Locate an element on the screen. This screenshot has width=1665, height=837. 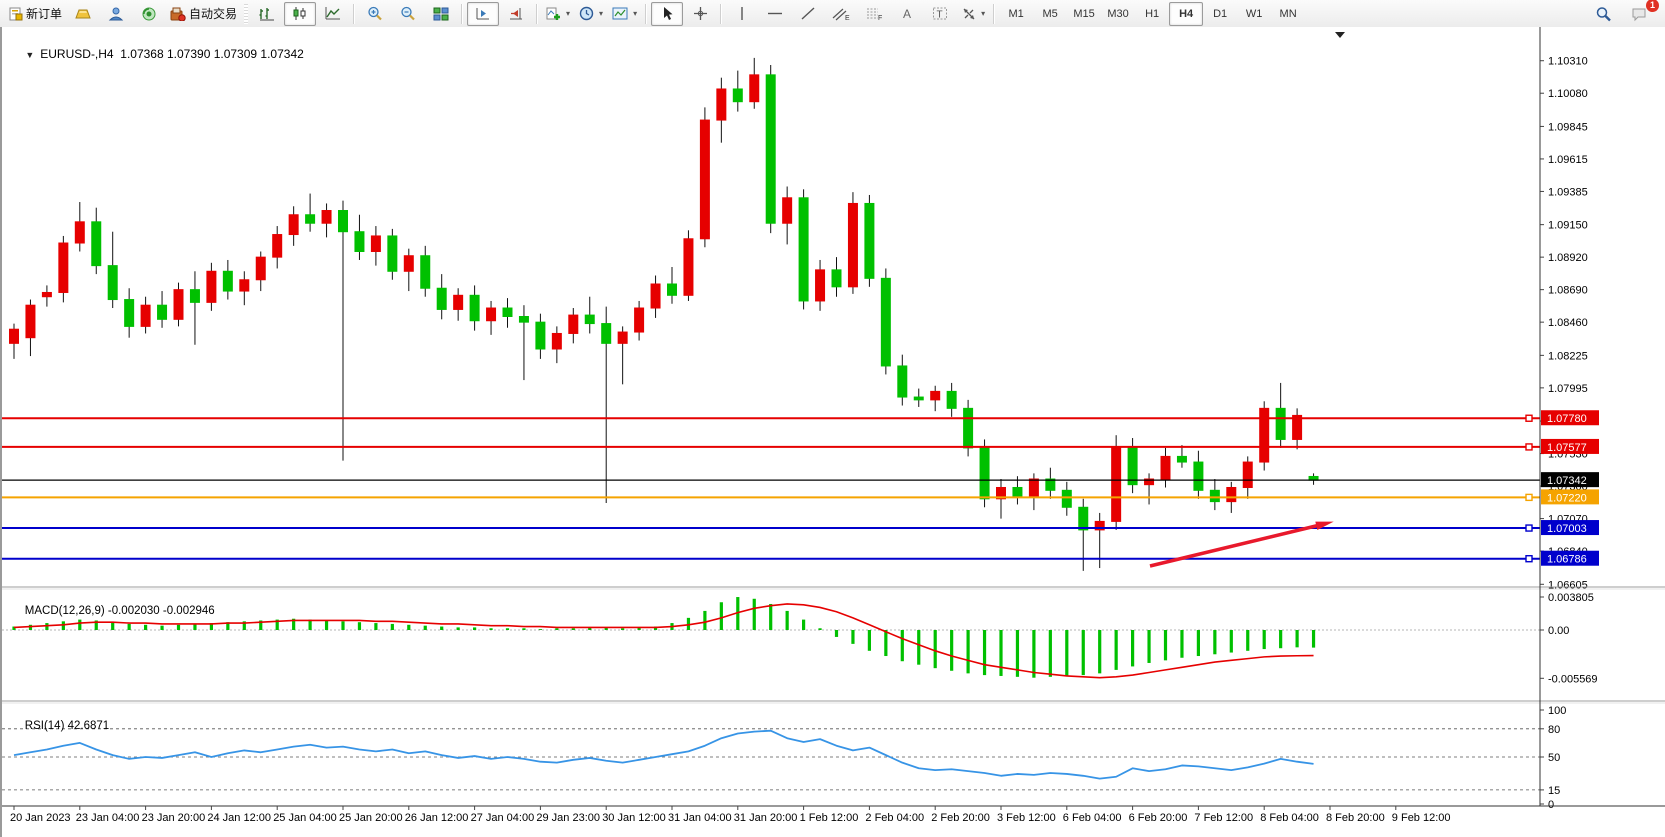
cursor-button is located at coordinates (667, 13).